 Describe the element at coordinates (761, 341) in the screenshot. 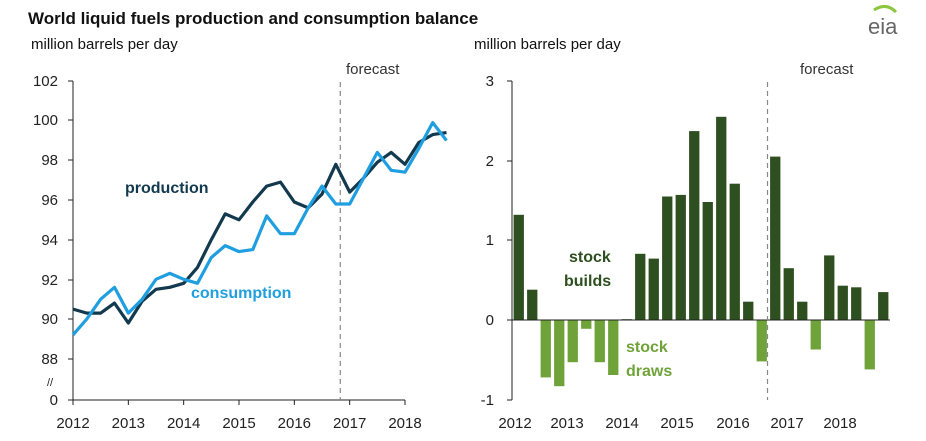

I see `bar-2016Q3` at that location.